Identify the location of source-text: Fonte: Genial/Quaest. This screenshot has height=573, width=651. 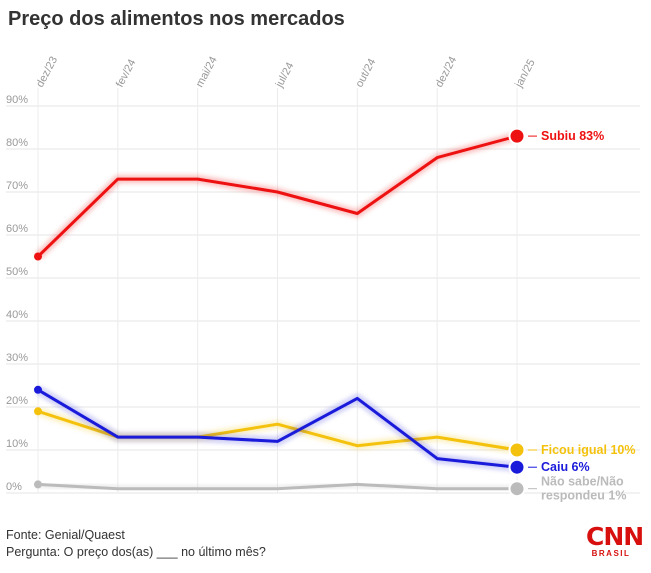
(65, 535).